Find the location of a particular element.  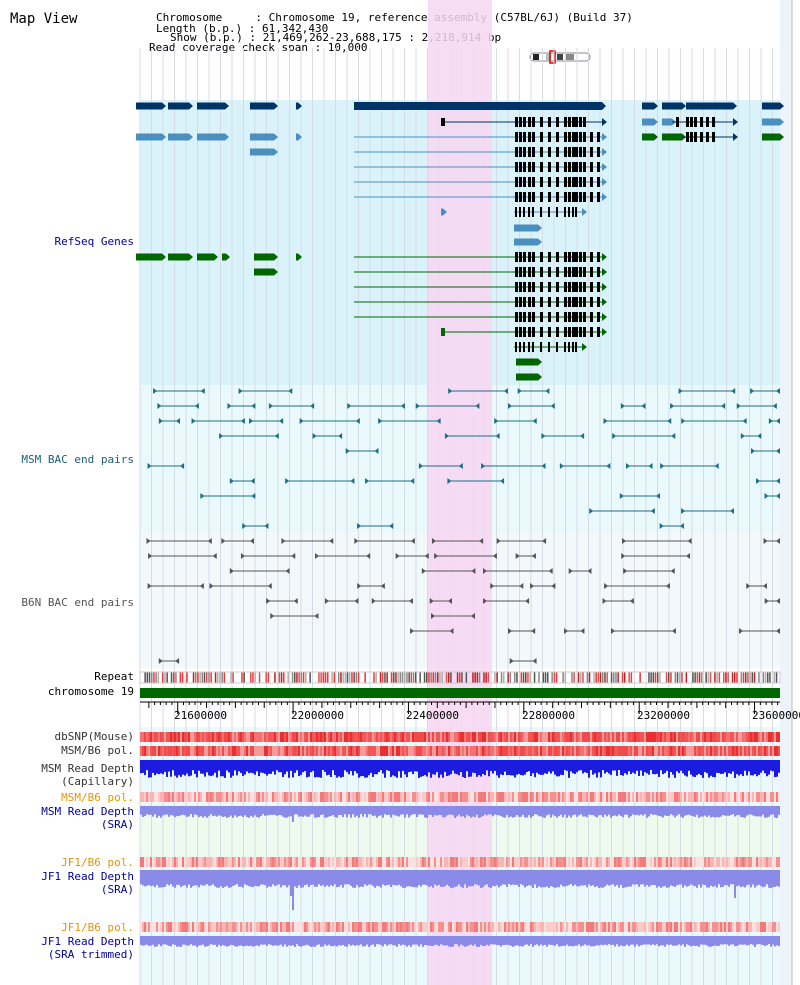

strand-arrow is located at coordinates (735, 106).